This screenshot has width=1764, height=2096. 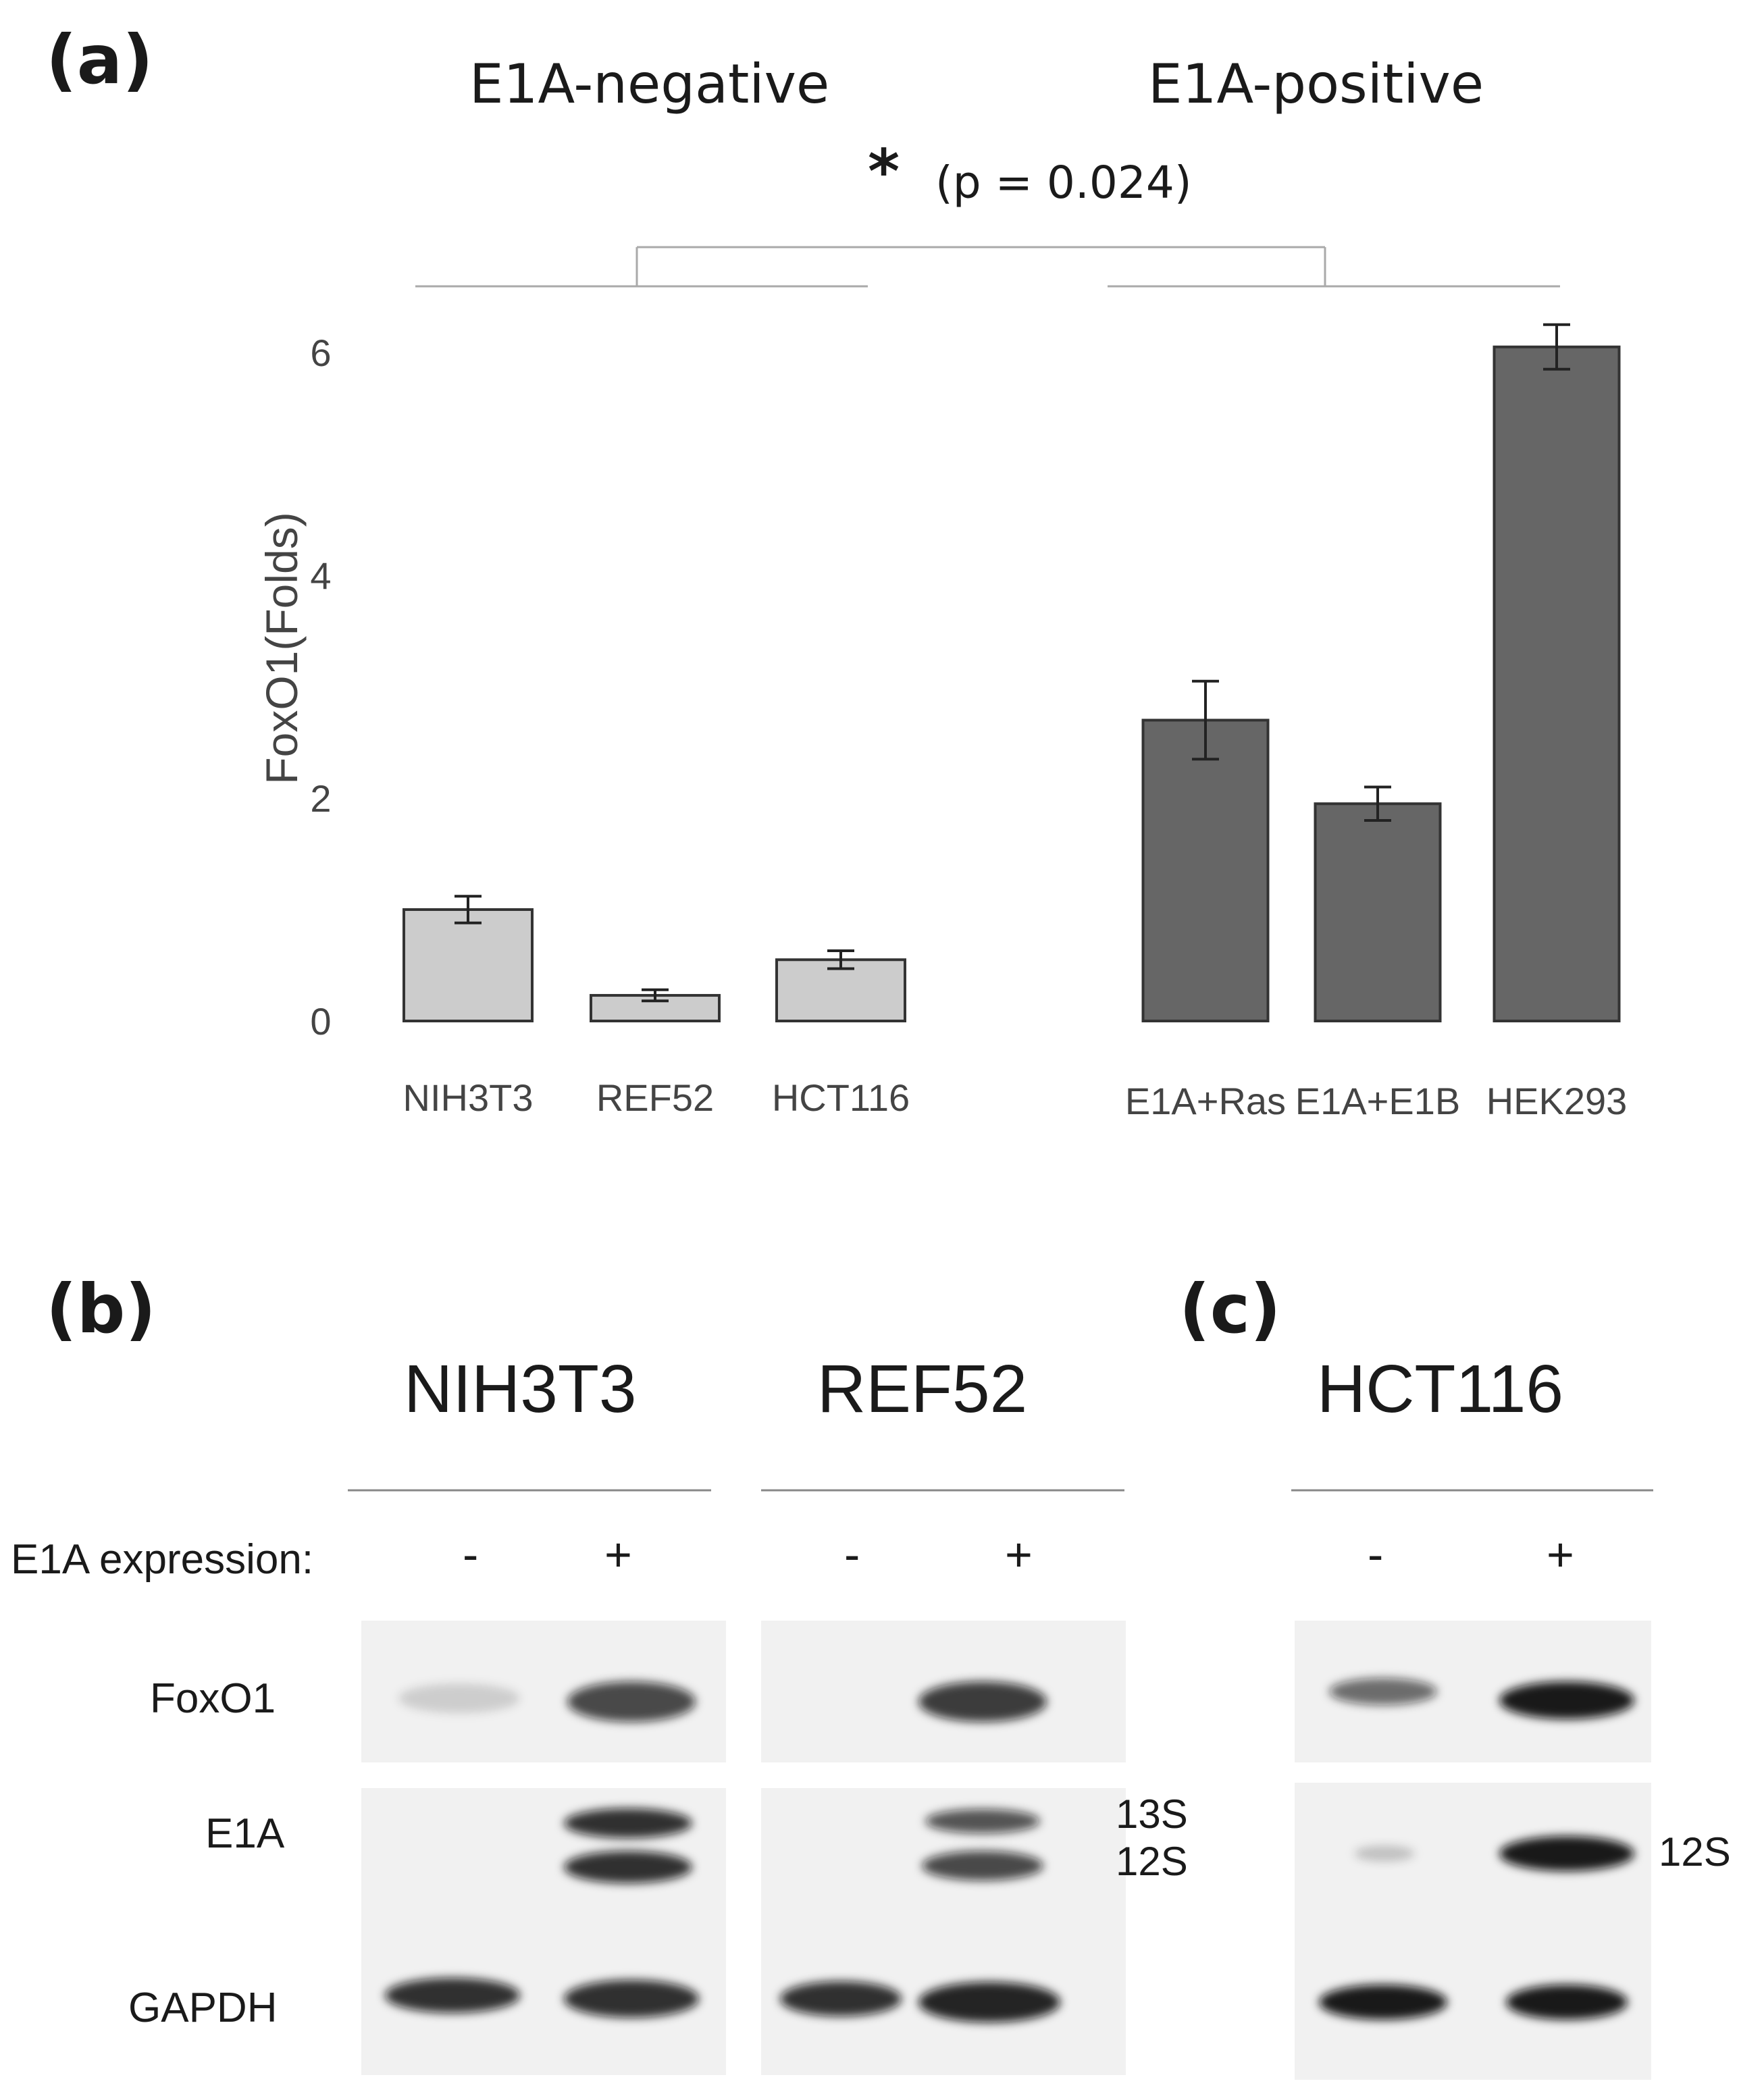 I want to click on error-bar-hct116, so click(x=840, y=960).